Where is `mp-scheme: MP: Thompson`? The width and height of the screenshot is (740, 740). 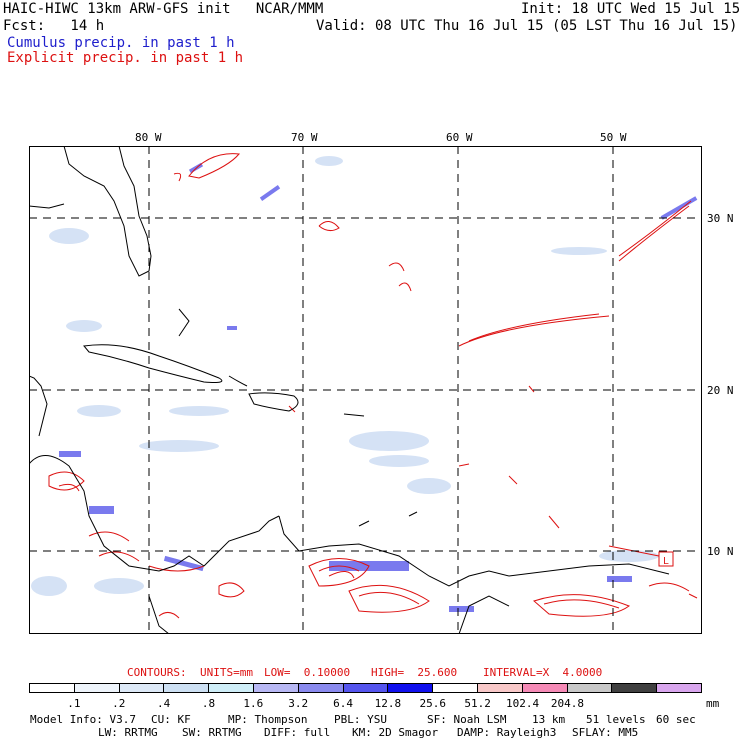
mp-scheme: MP: Thompson is located at coordinates (268, 719).